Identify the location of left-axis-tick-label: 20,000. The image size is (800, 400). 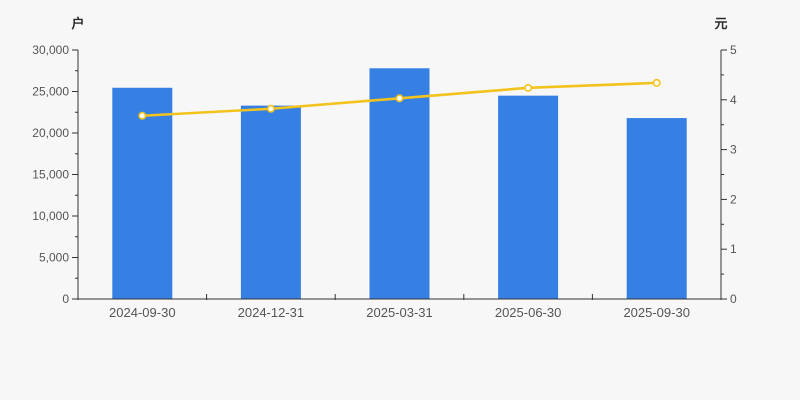
(50, 133).